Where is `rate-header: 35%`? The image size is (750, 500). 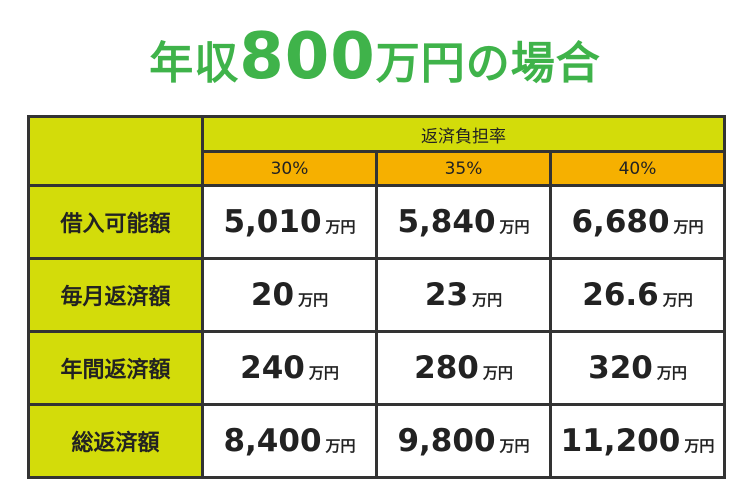
rate-header: 35% is located at coordinates (463, 168).